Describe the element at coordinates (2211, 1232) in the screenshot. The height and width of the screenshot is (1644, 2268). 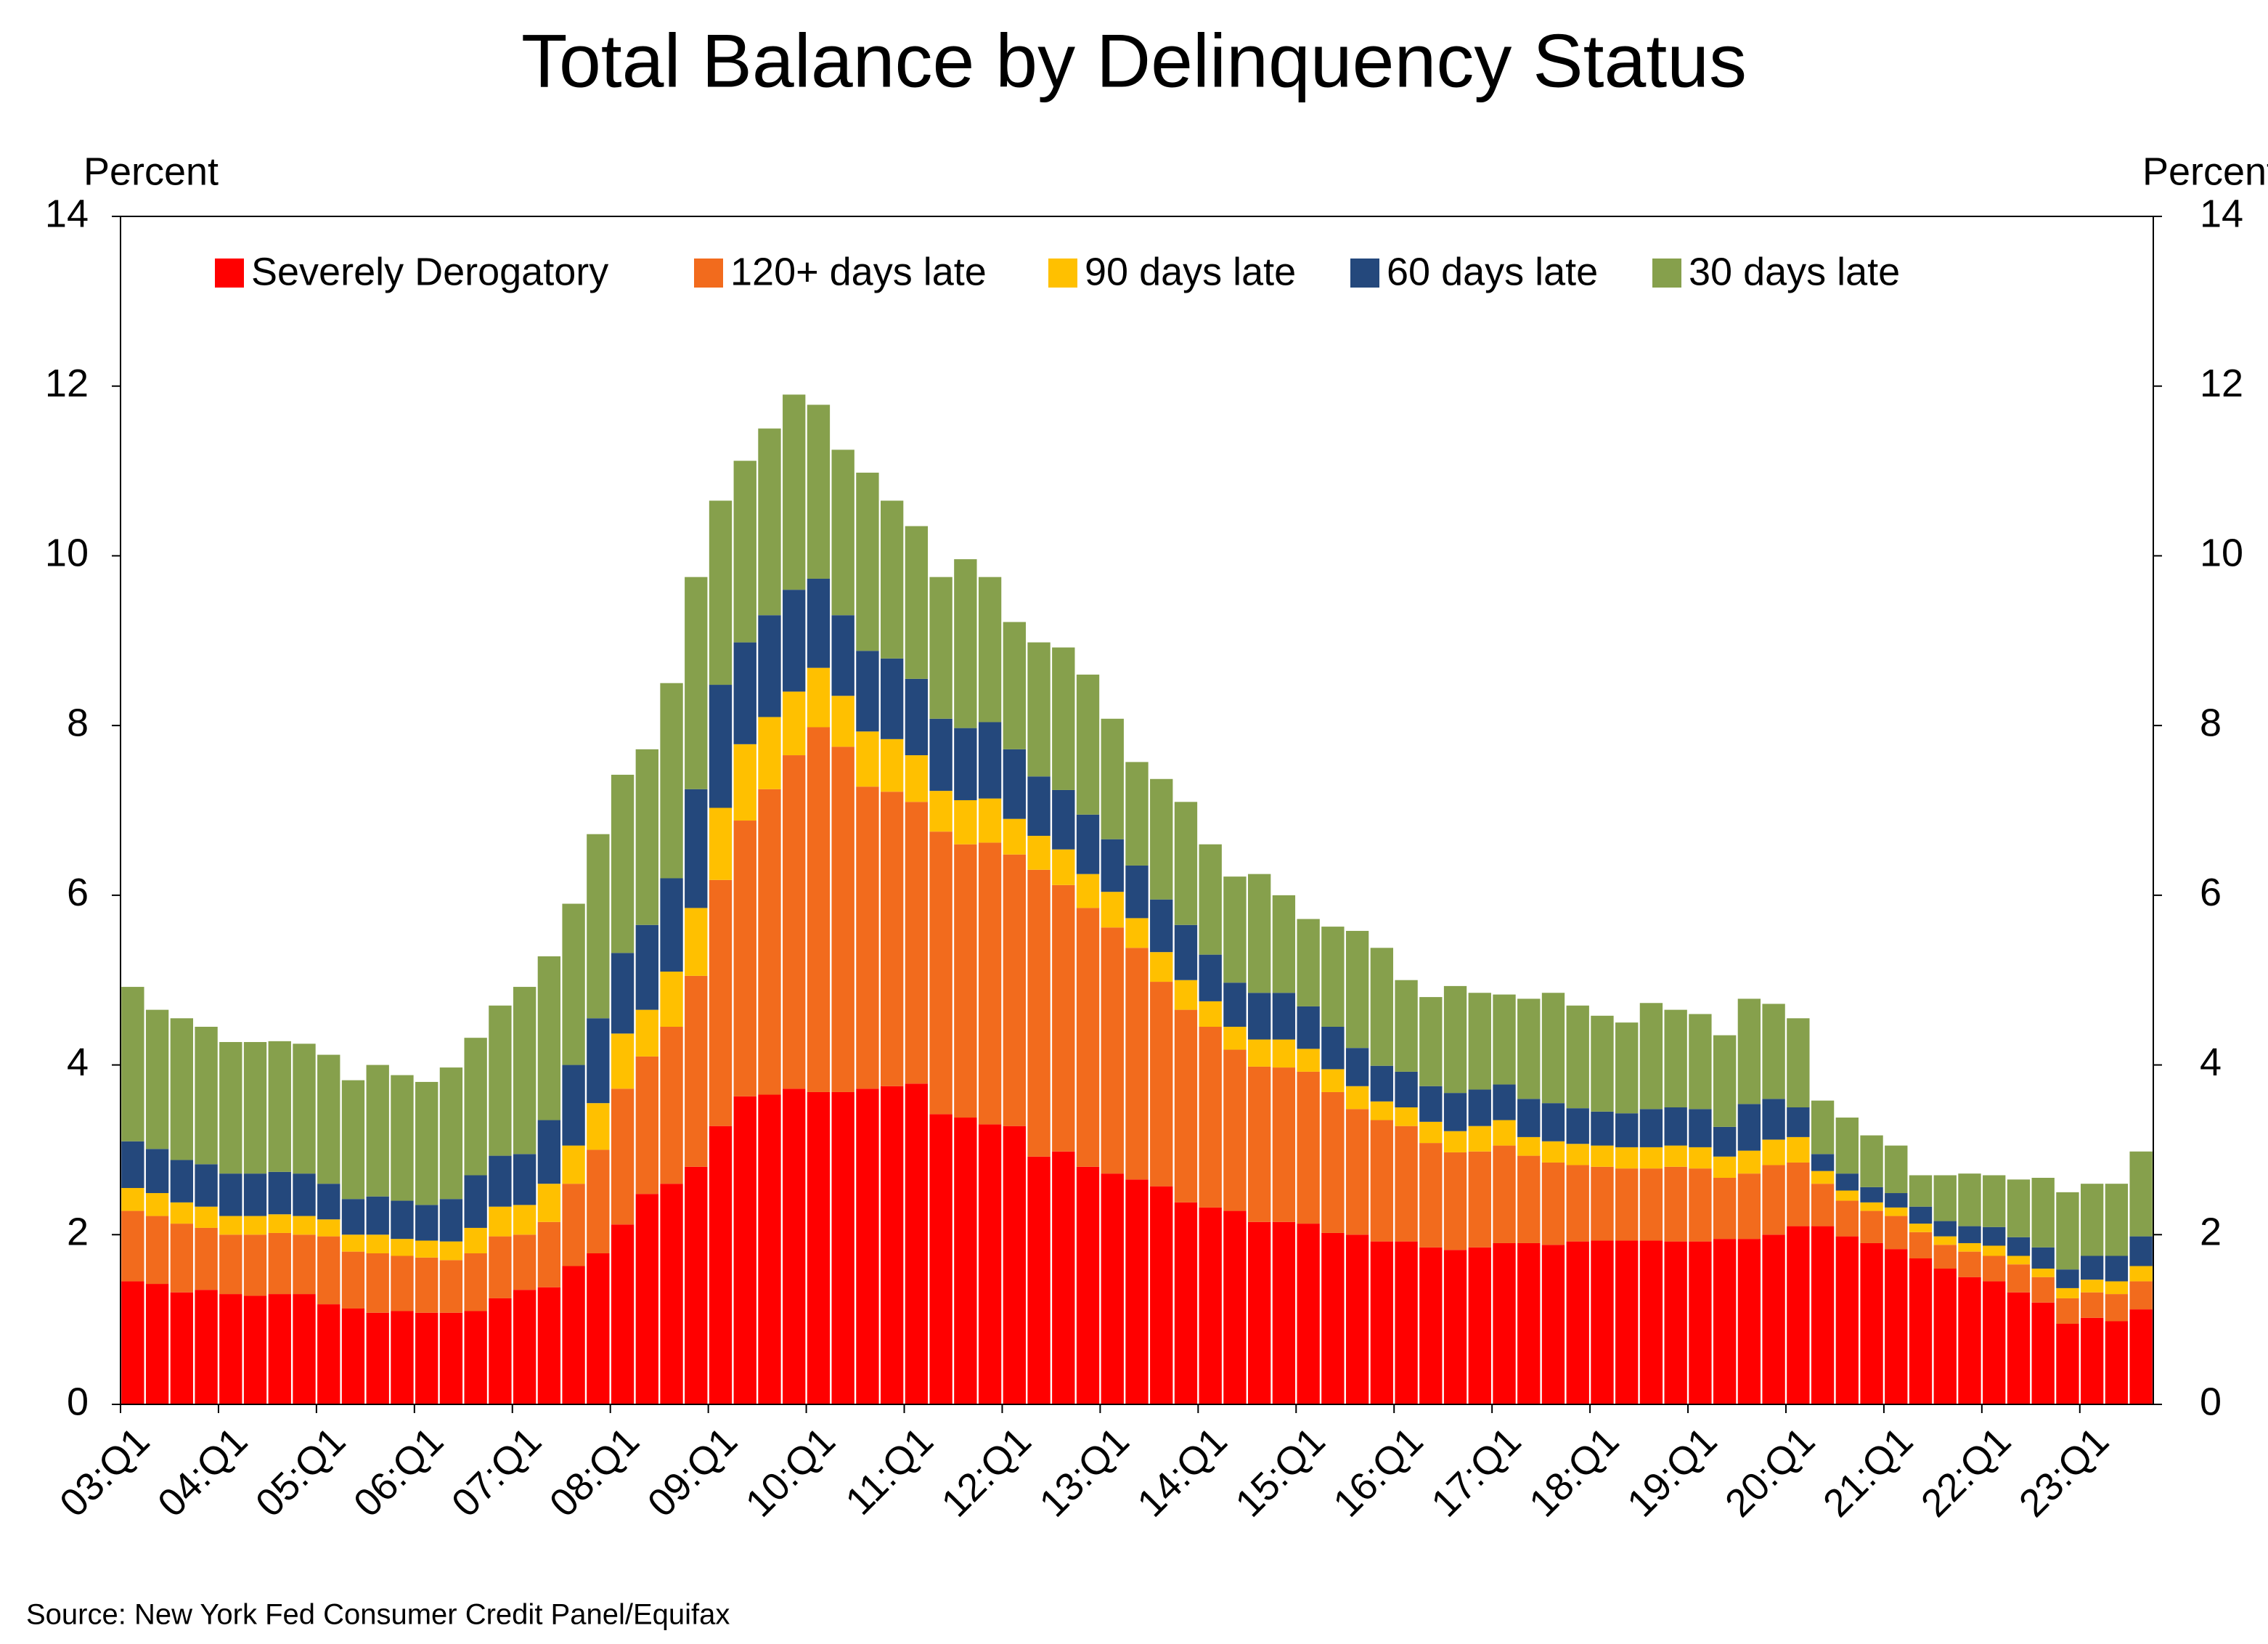
I see `y2-tick-label: 2` at that location.